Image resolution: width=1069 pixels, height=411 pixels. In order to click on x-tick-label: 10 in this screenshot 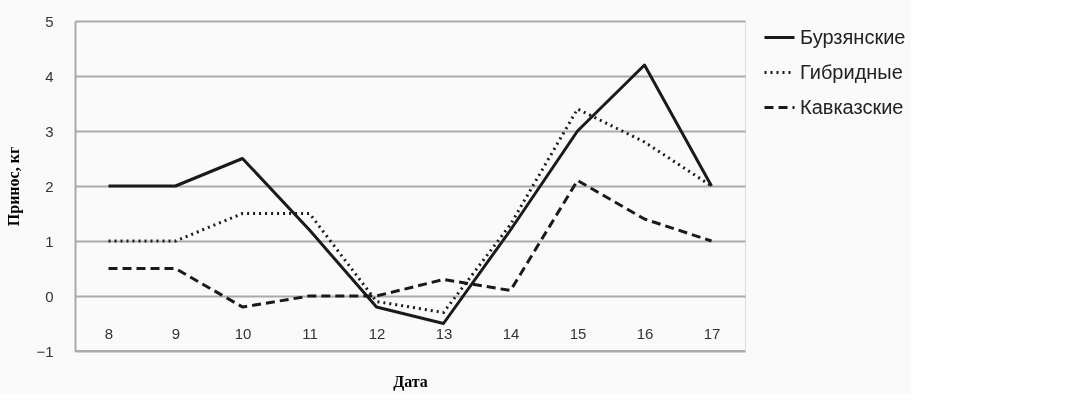, I will do `click(243, 333)`.